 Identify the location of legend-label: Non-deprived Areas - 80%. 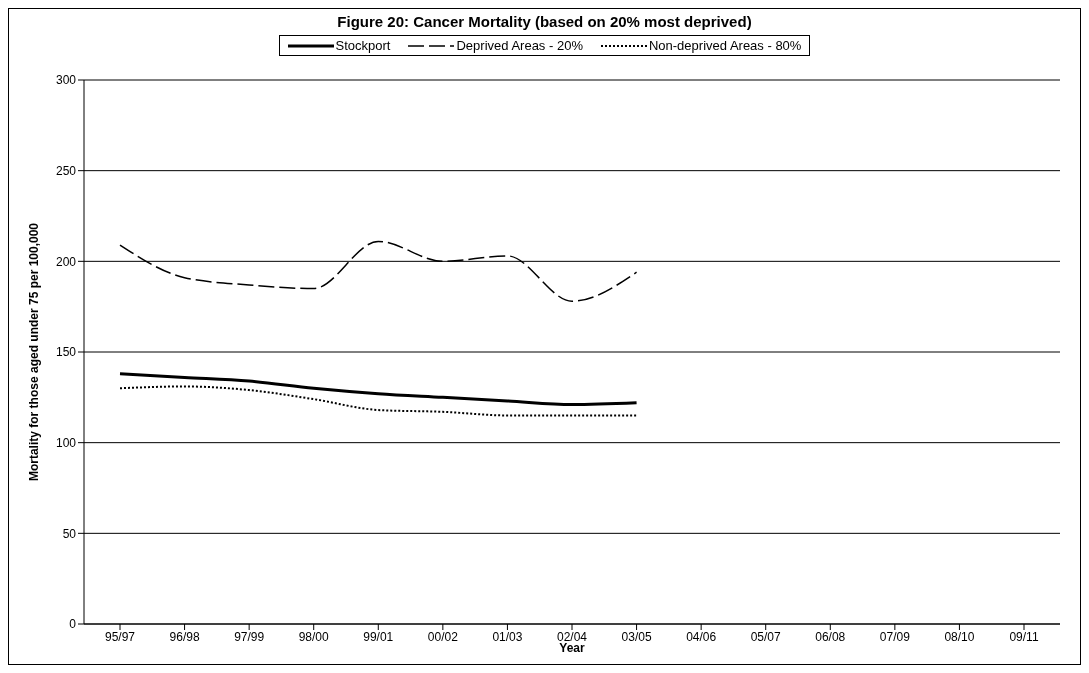
(724, 45).